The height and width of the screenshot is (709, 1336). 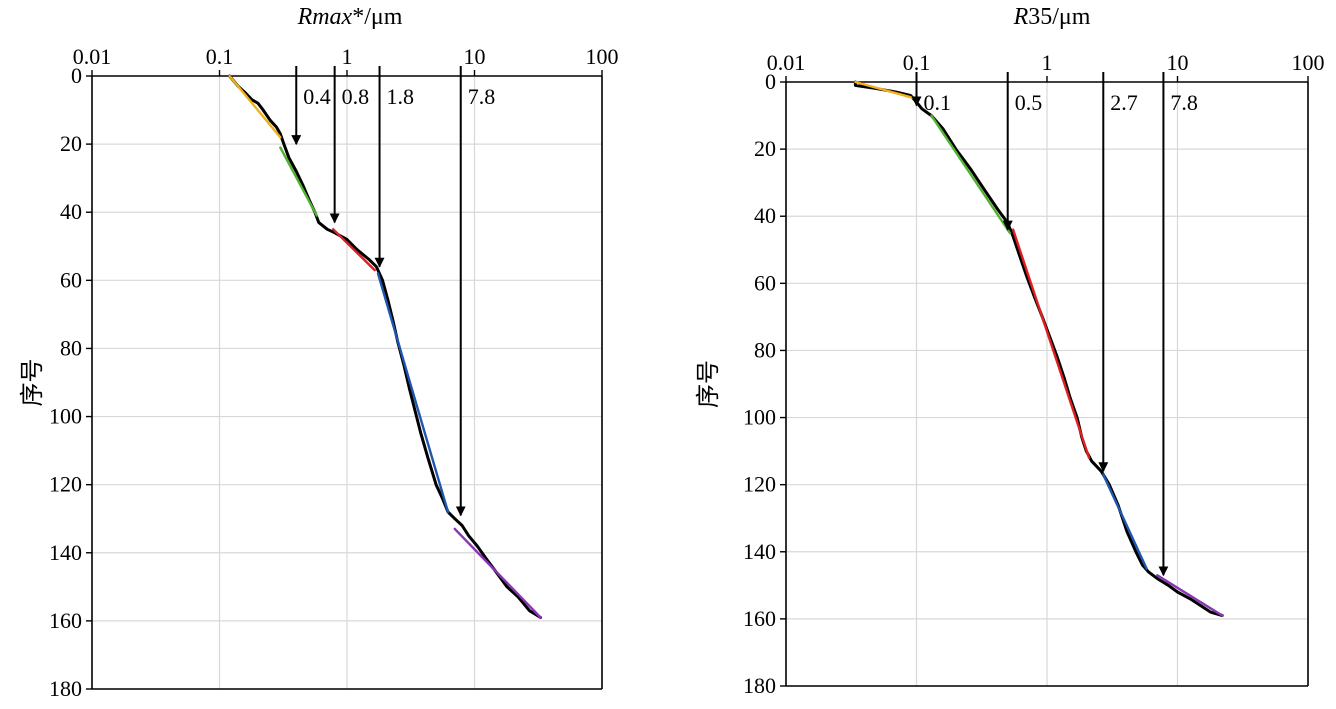 What do you see at coordinates (1021, 17) in the screenshot?
I see `x-axis-title-italic: R` at bounding box center [1021, 17].